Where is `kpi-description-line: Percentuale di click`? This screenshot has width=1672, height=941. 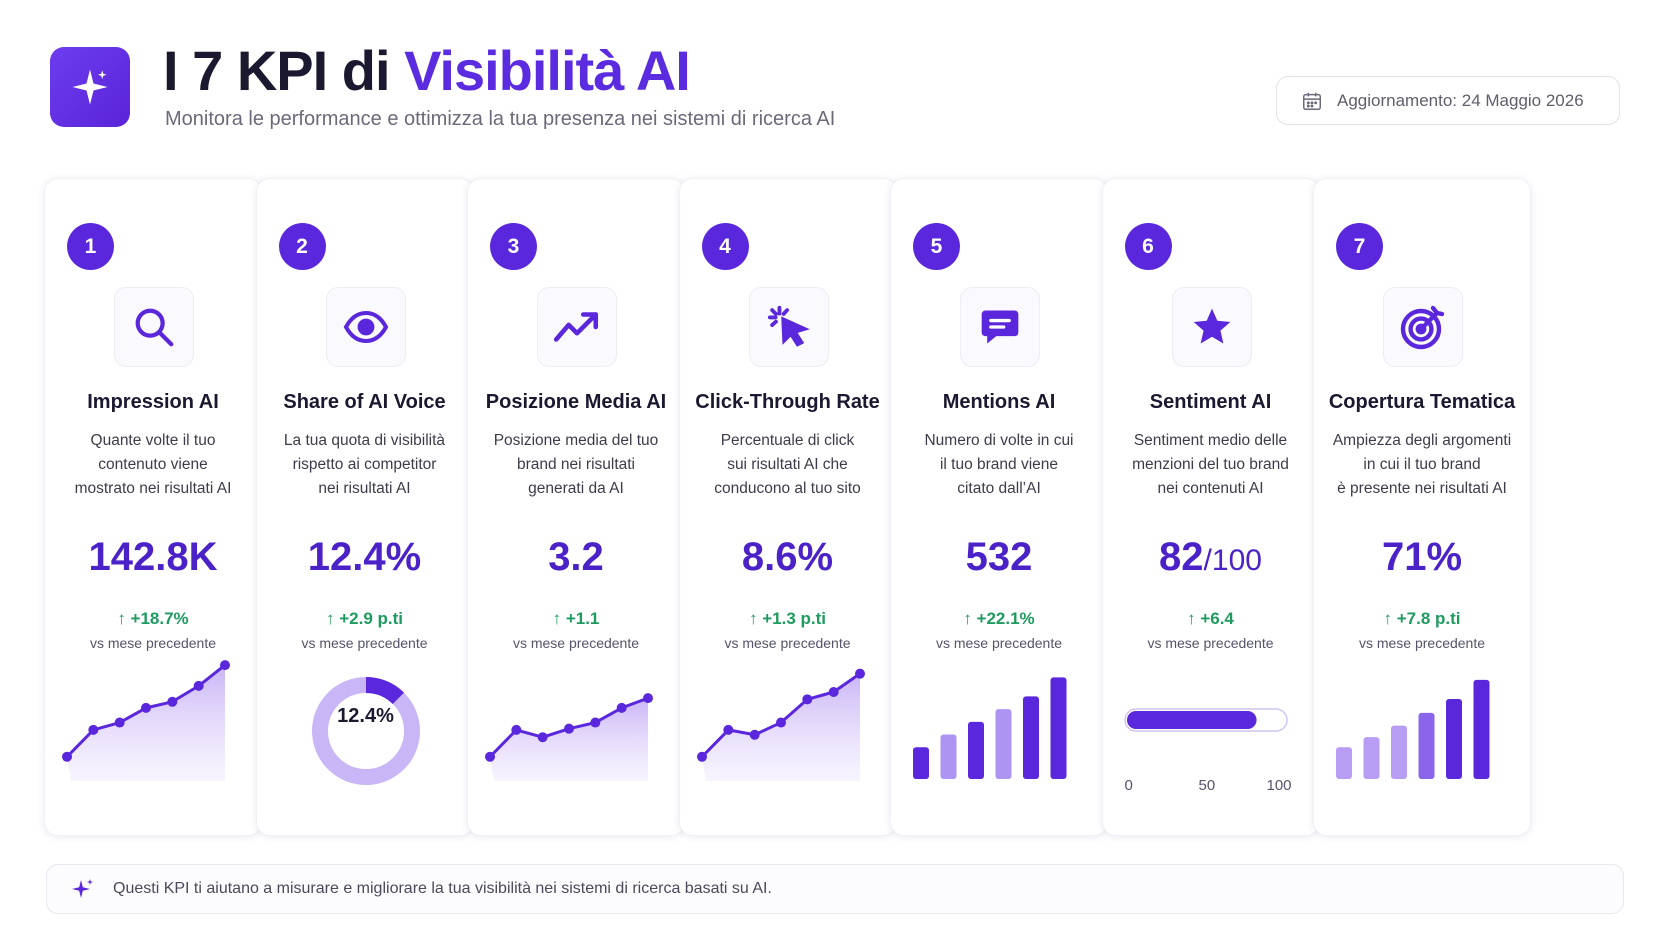 kpi-description-line: Percentuale di click is located at coordinates (787, 440).